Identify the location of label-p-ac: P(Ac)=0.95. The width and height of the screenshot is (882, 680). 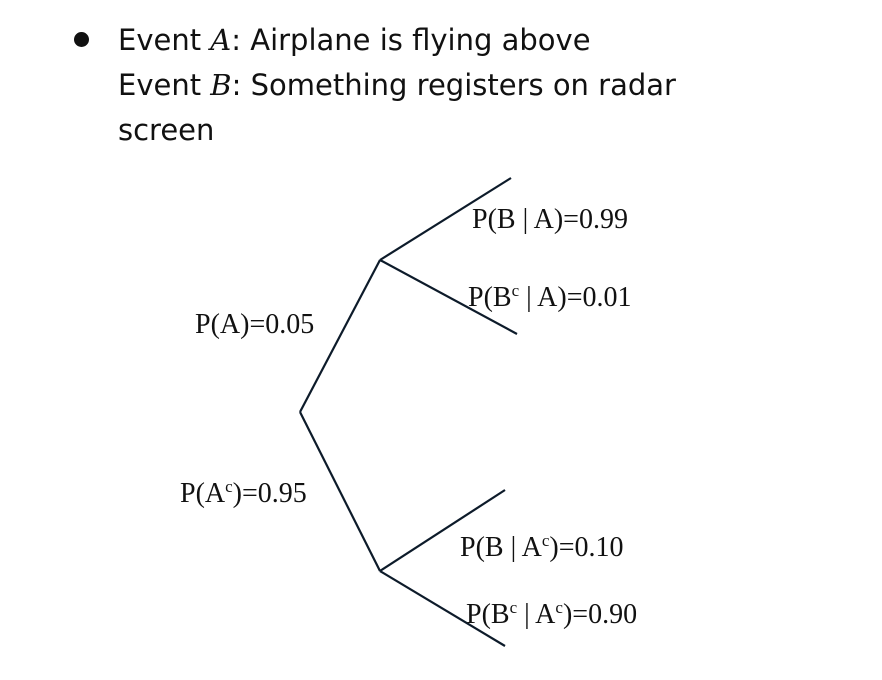
(243, 493).